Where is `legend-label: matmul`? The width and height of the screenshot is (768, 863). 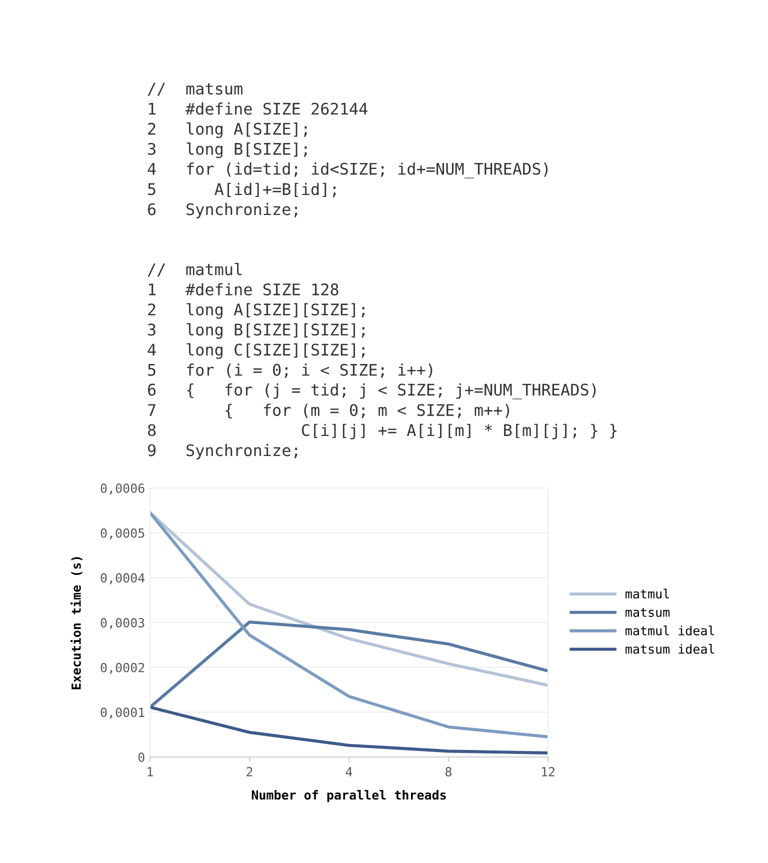
legend-label: matmul is located at coordinates (647, 593).